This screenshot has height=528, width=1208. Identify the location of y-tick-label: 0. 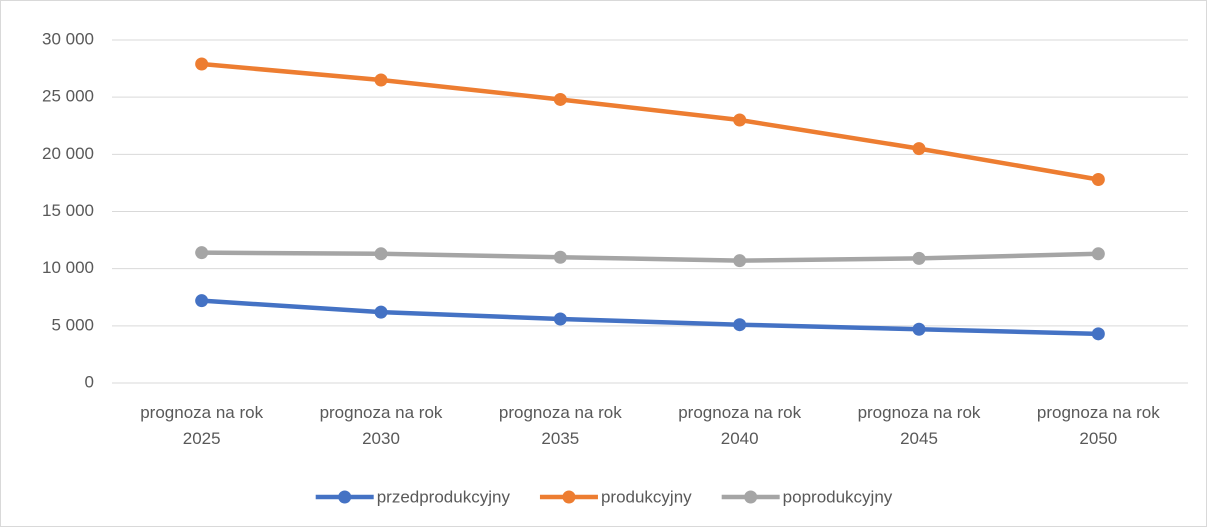
(89, 381).